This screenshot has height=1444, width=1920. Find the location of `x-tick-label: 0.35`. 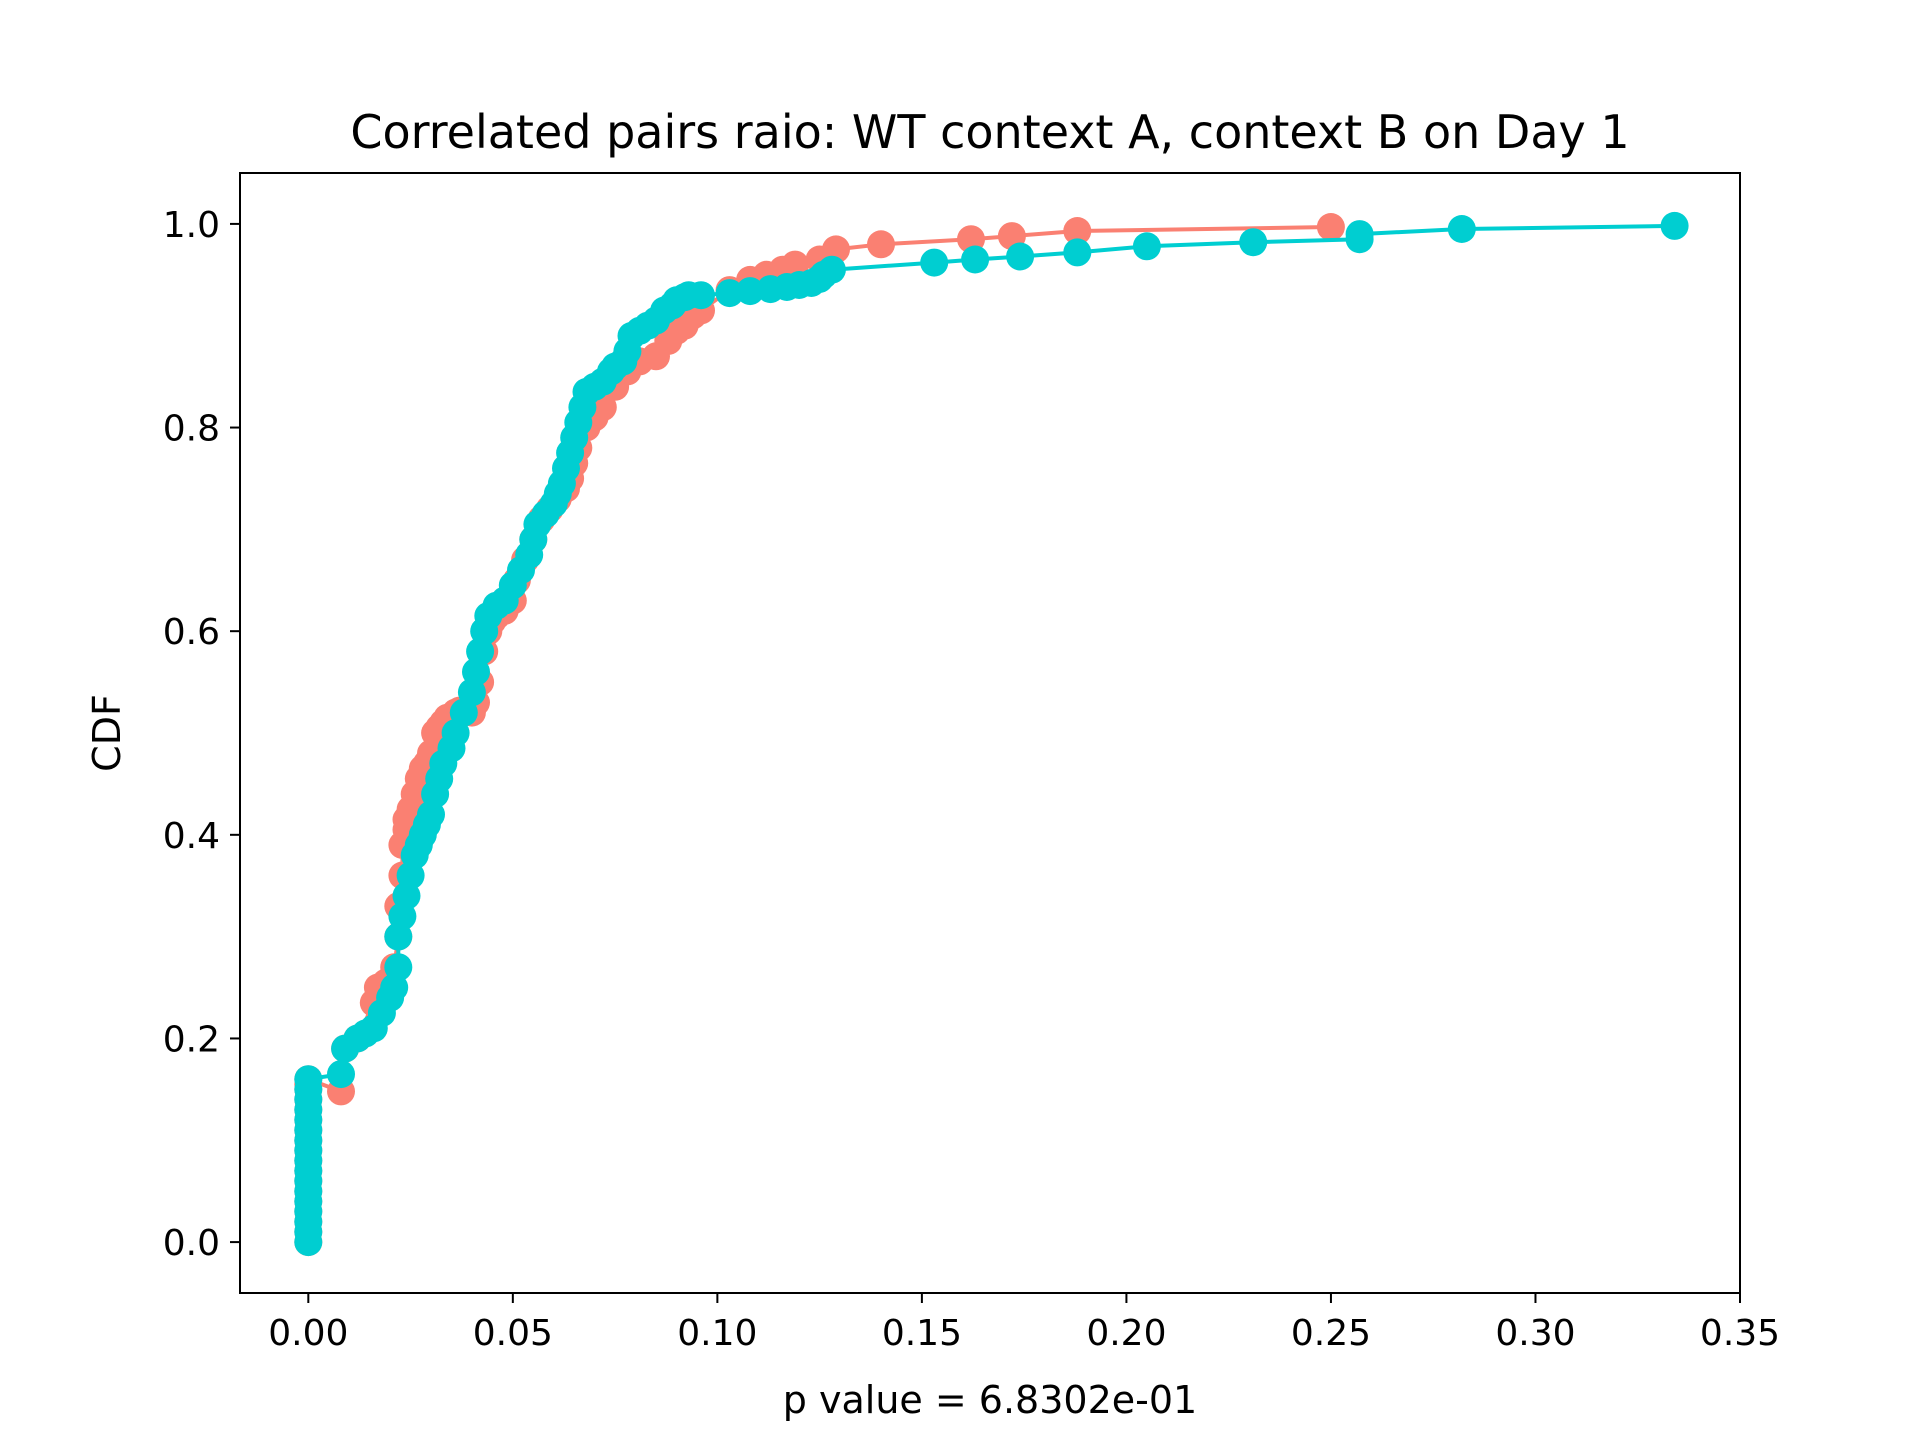

x-tick-label: 0.35 is located at coordinates (1740, 1333).